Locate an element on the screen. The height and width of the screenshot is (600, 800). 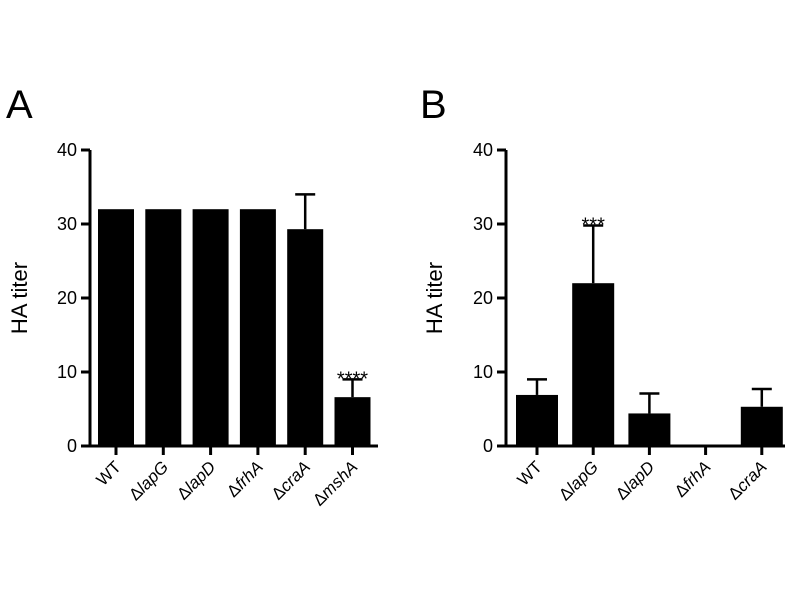
significance-label: *** is located at coordinates (594, 225).